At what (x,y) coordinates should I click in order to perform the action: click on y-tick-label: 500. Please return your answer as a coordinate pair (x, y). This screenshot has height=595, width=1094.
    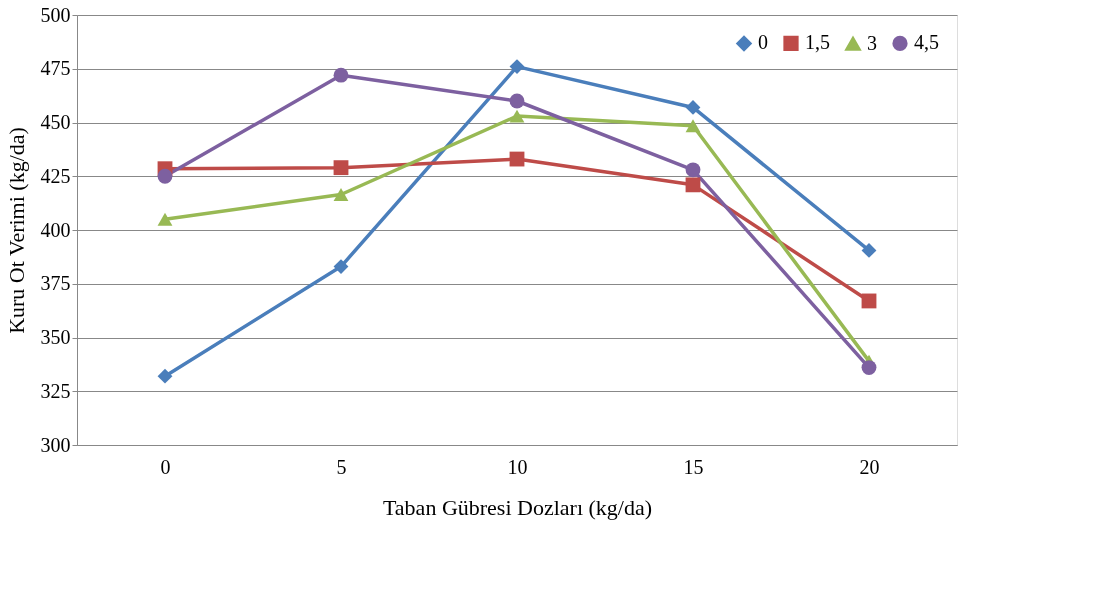
    Looking at the image, I should click on (55, 14).